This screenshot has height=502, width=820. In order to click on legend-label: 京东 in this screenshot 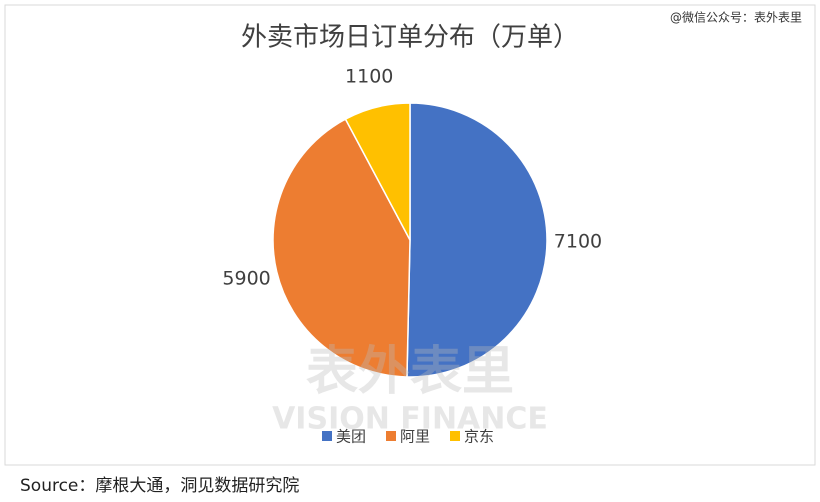, I will do `click(479, 437)`.